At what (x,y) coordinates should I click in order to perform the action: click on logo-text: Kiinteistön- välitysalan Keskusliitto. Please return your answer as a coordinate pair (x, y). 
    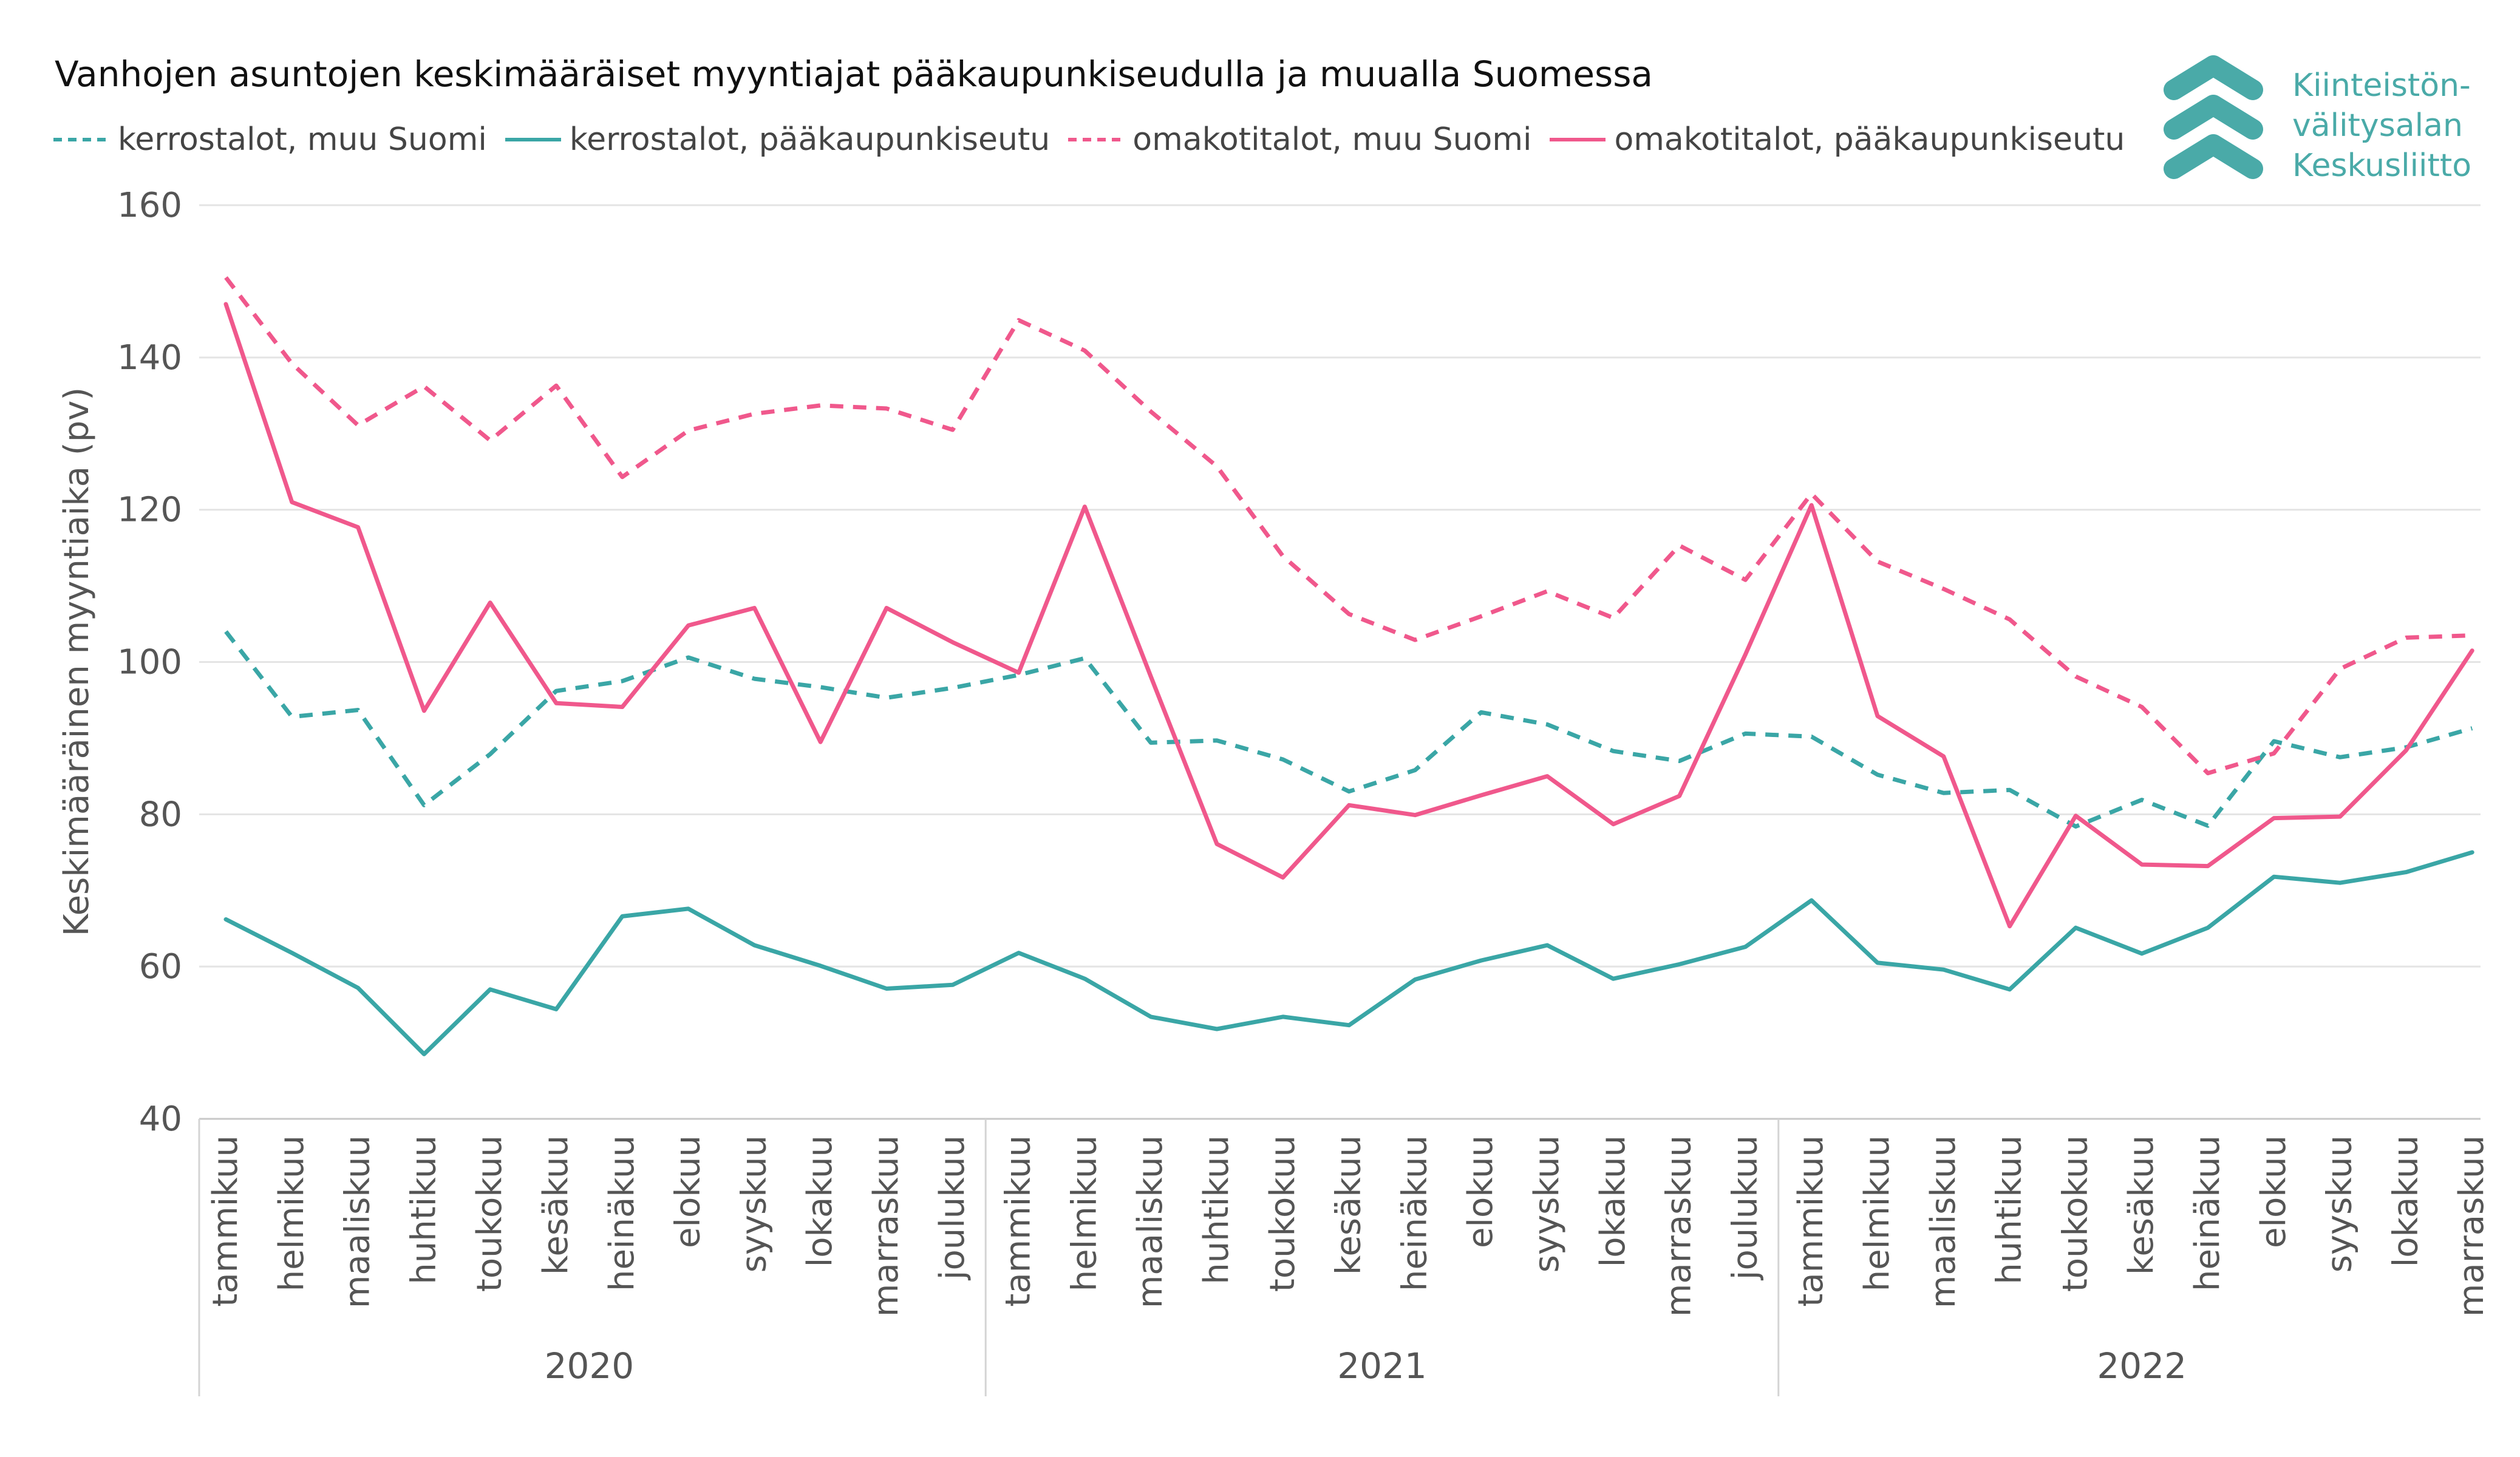
    Looking at the image, I should click on (2381, 126).